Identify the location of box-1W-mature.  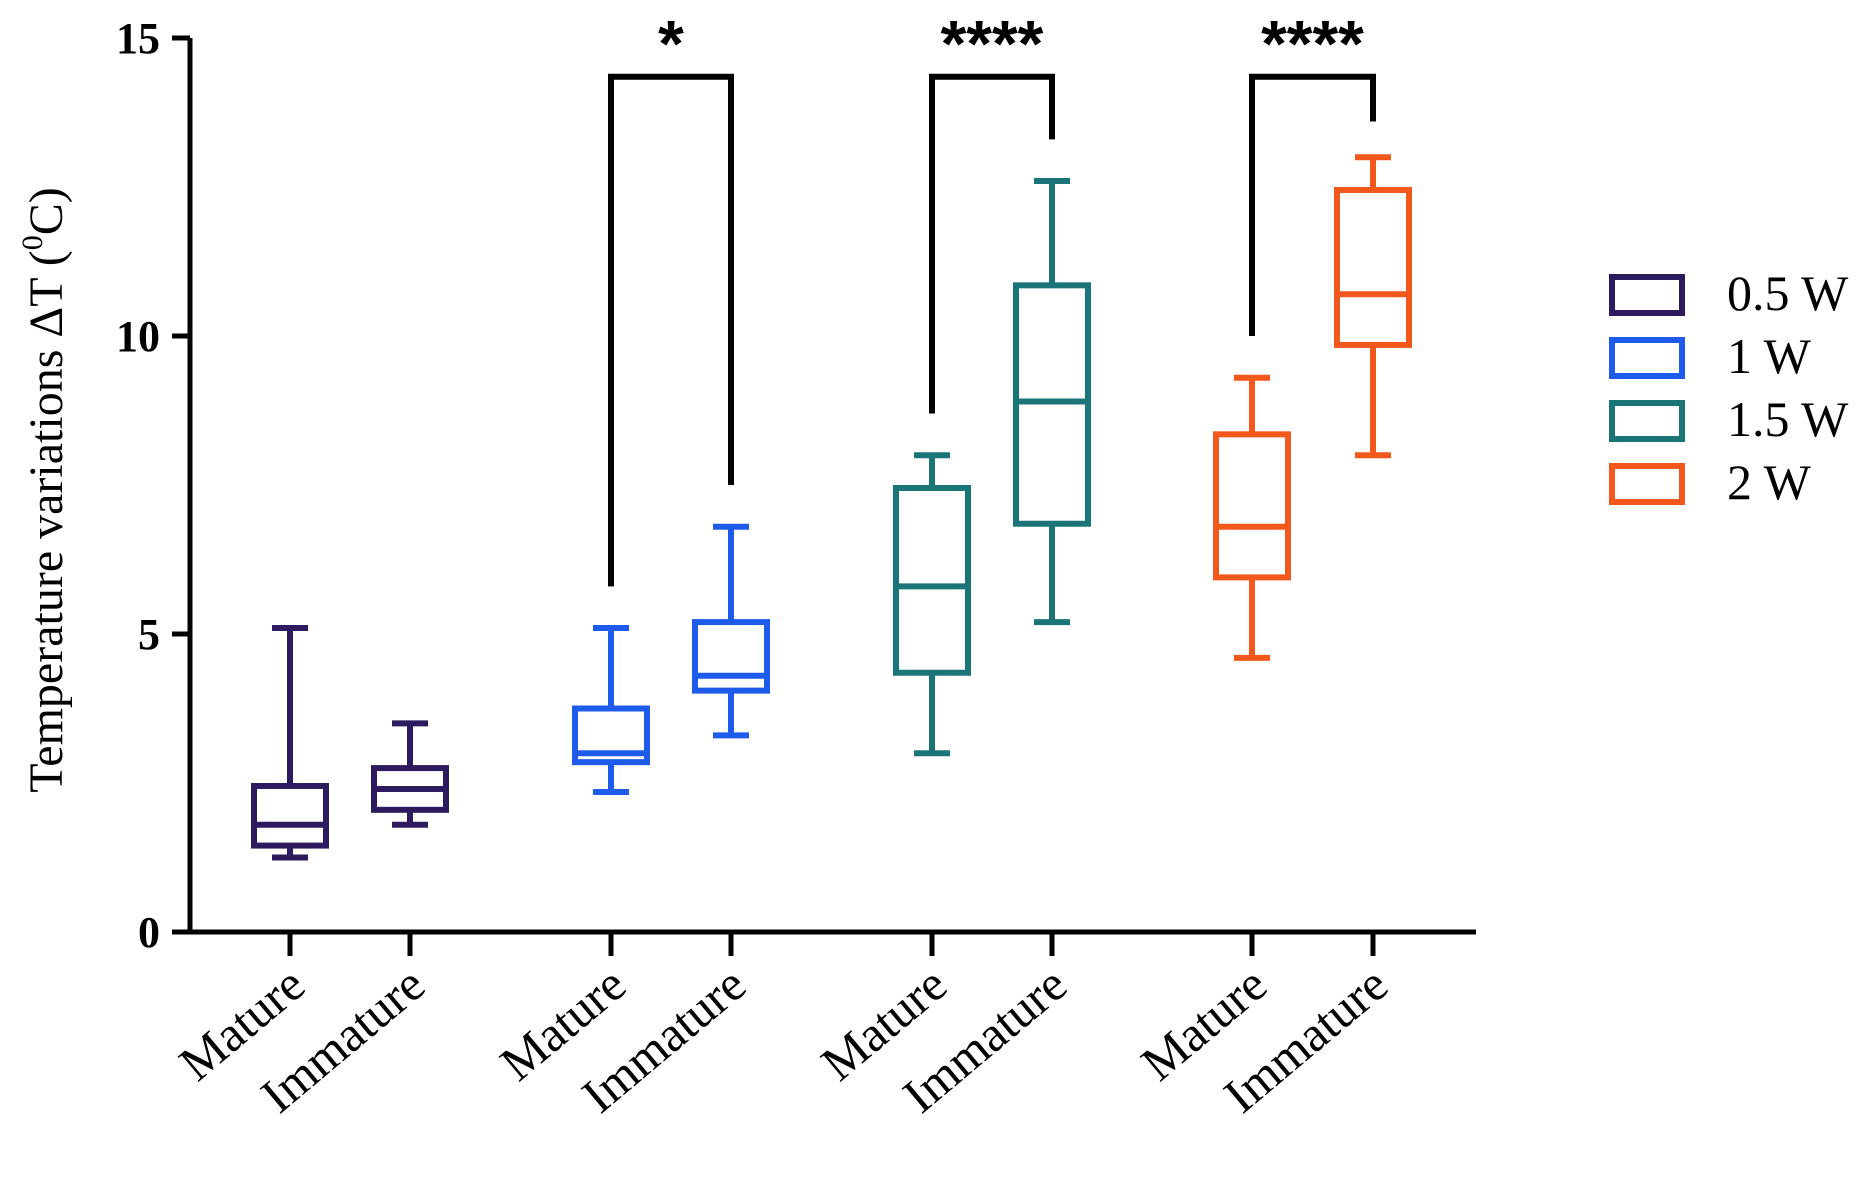
(611, 710).